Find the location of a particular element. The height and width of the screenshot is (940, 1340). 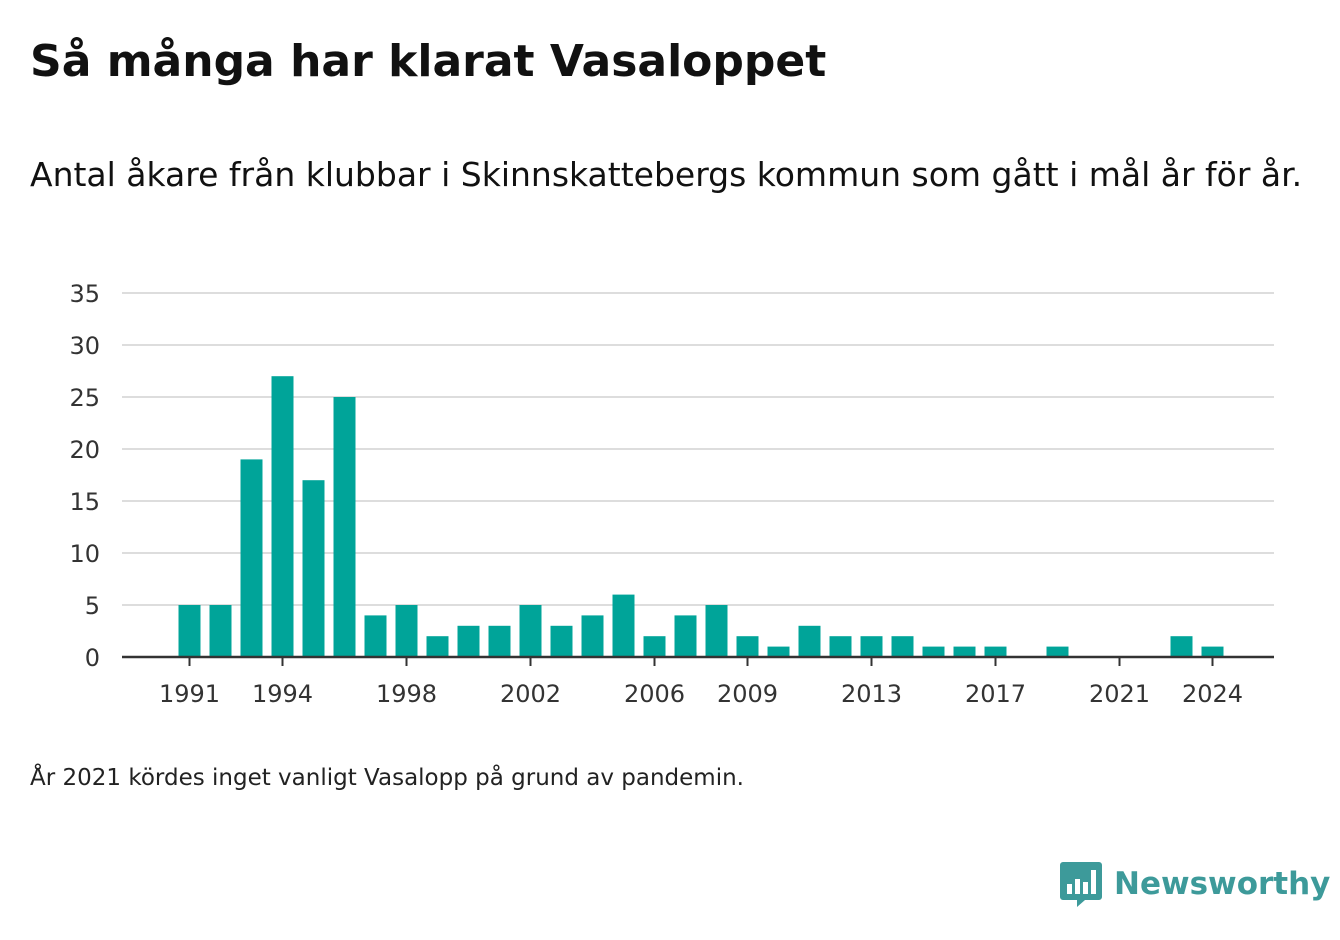

bar-2016 is located at coordinates (964, 651).